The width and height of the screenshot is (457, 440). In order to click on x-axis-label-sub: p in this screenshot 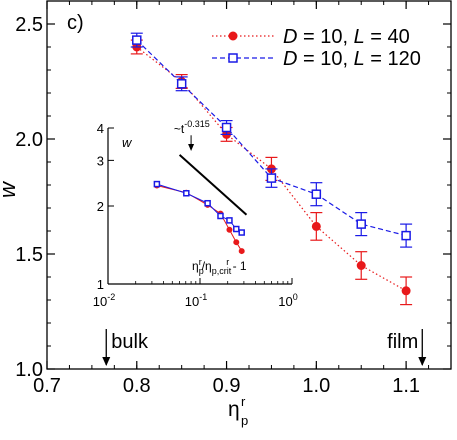, I will do `click(244, 420)`.